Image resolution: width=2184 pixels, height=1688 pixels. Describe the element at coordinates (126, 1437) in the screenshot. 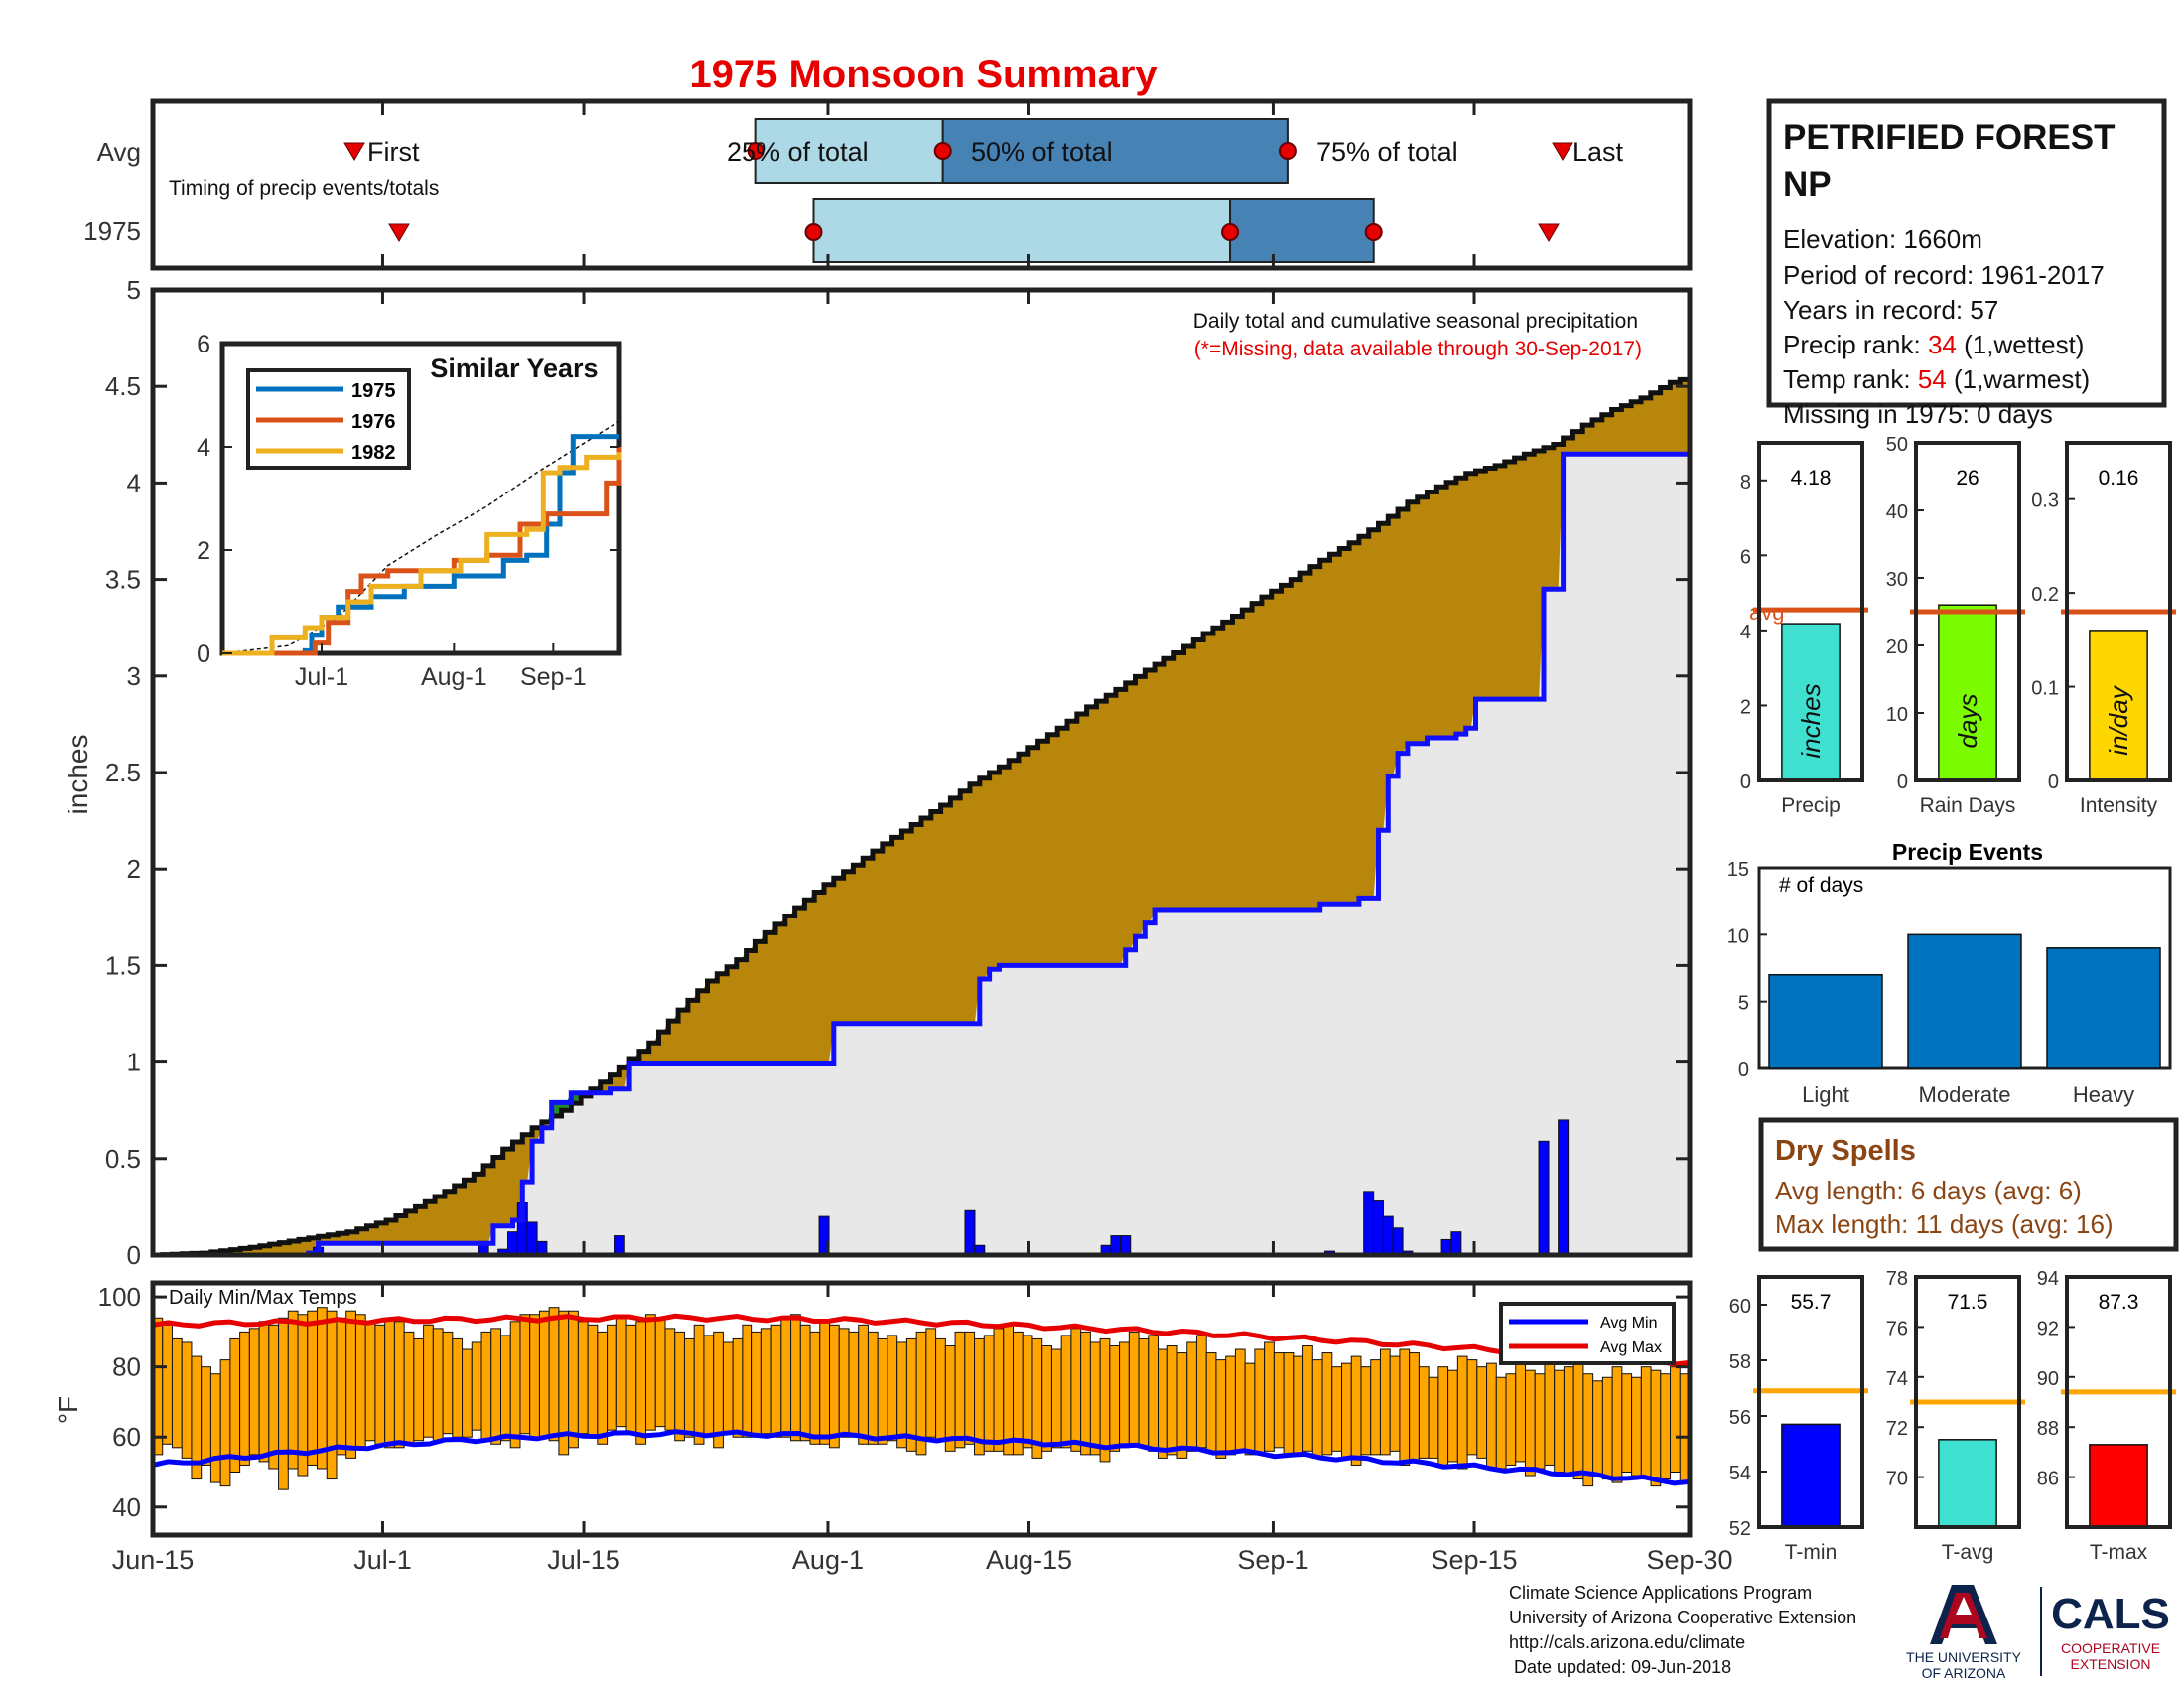

I see `temp-ytick-label: 60` at that location.